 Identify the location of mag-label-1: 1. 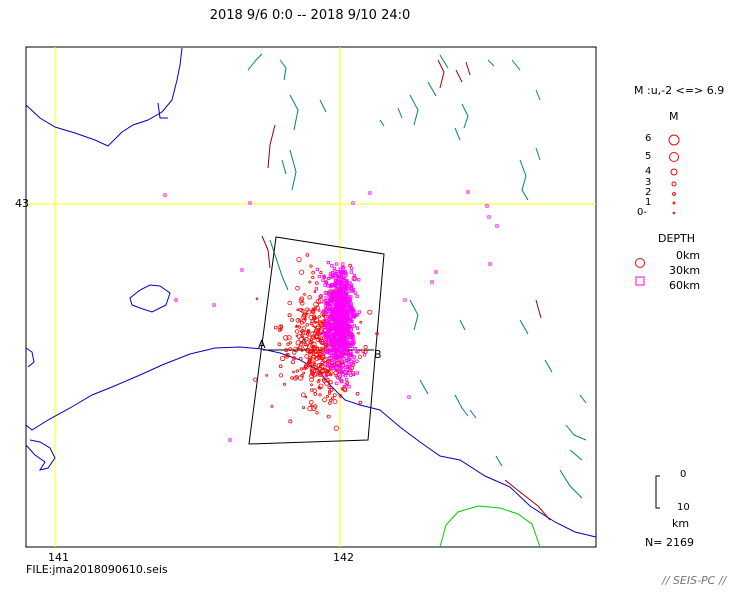
(648, 202).